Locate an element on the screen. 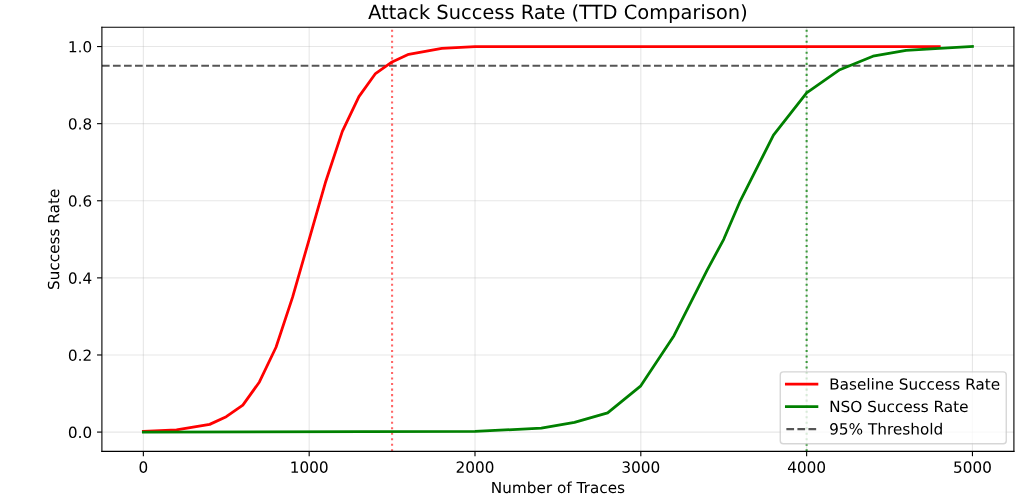  legend-label: NSO Success Rate is located at coordinates (899, 406).